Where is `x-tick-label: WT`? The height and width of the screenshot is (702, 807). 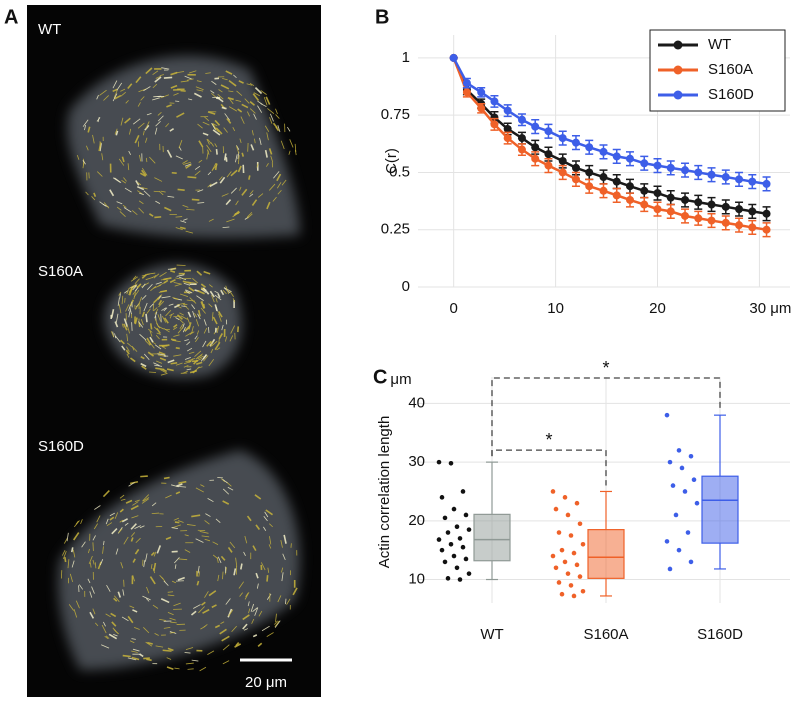 x-tick-label: WT is located at coordinates (491, 634).